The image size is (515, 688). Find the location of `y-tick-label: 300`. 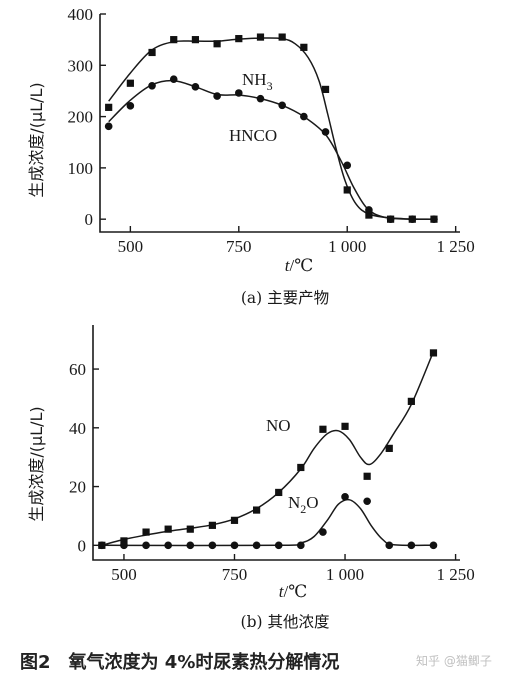

y-tick-label: 300 is located at coordinates (81, 65).